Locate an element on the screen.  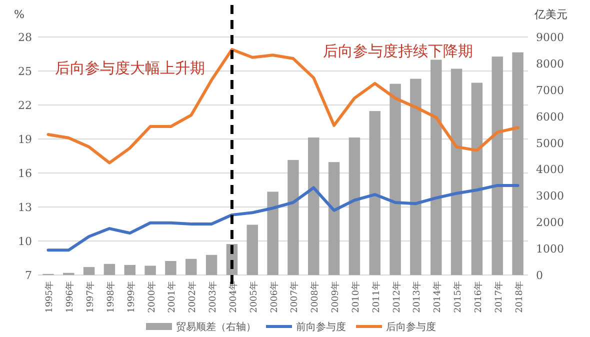
x-tick-label: 2016年 is located at coordinates (478, 297).